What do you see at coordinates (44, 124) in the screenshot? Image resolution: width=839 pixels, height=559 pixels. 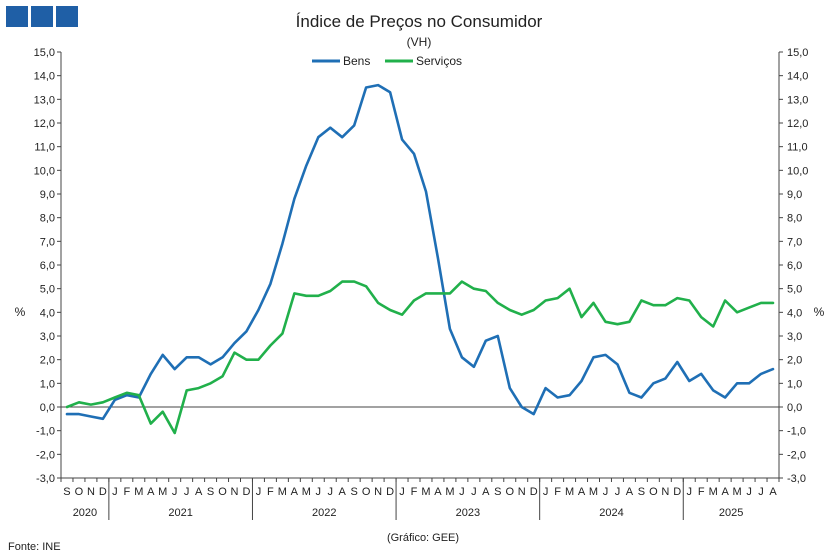 I see `y-tick-label-left: 12,0` at bounding box center [44, 124].